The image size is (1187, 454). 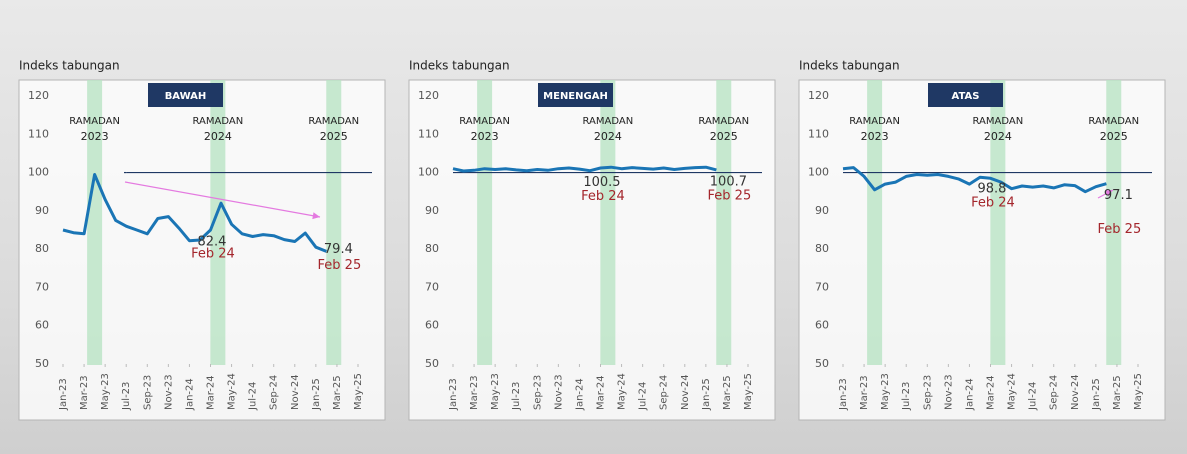 I want to click on value-label: 100.7, so click(x=728, y=181).